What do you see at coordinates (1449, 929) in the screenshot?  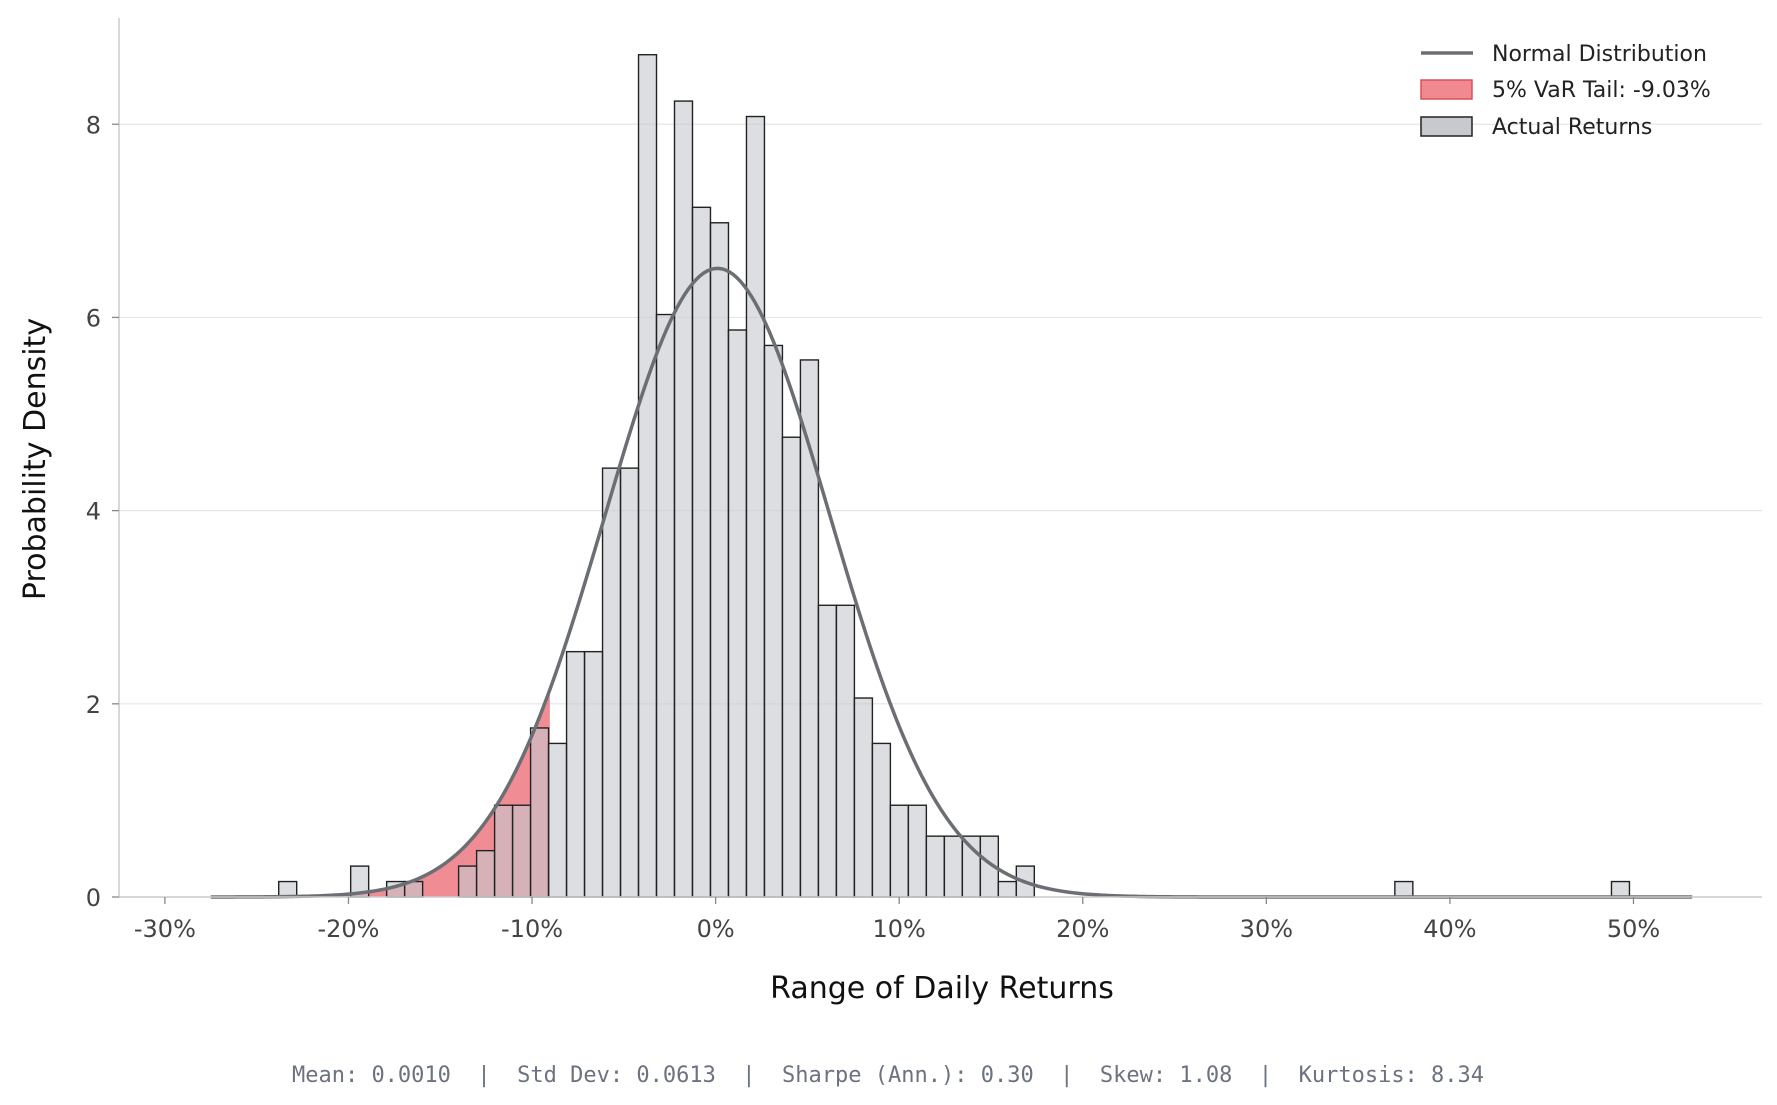 I see `x-tick-label: 40%` at bounding box center [1449, 929].